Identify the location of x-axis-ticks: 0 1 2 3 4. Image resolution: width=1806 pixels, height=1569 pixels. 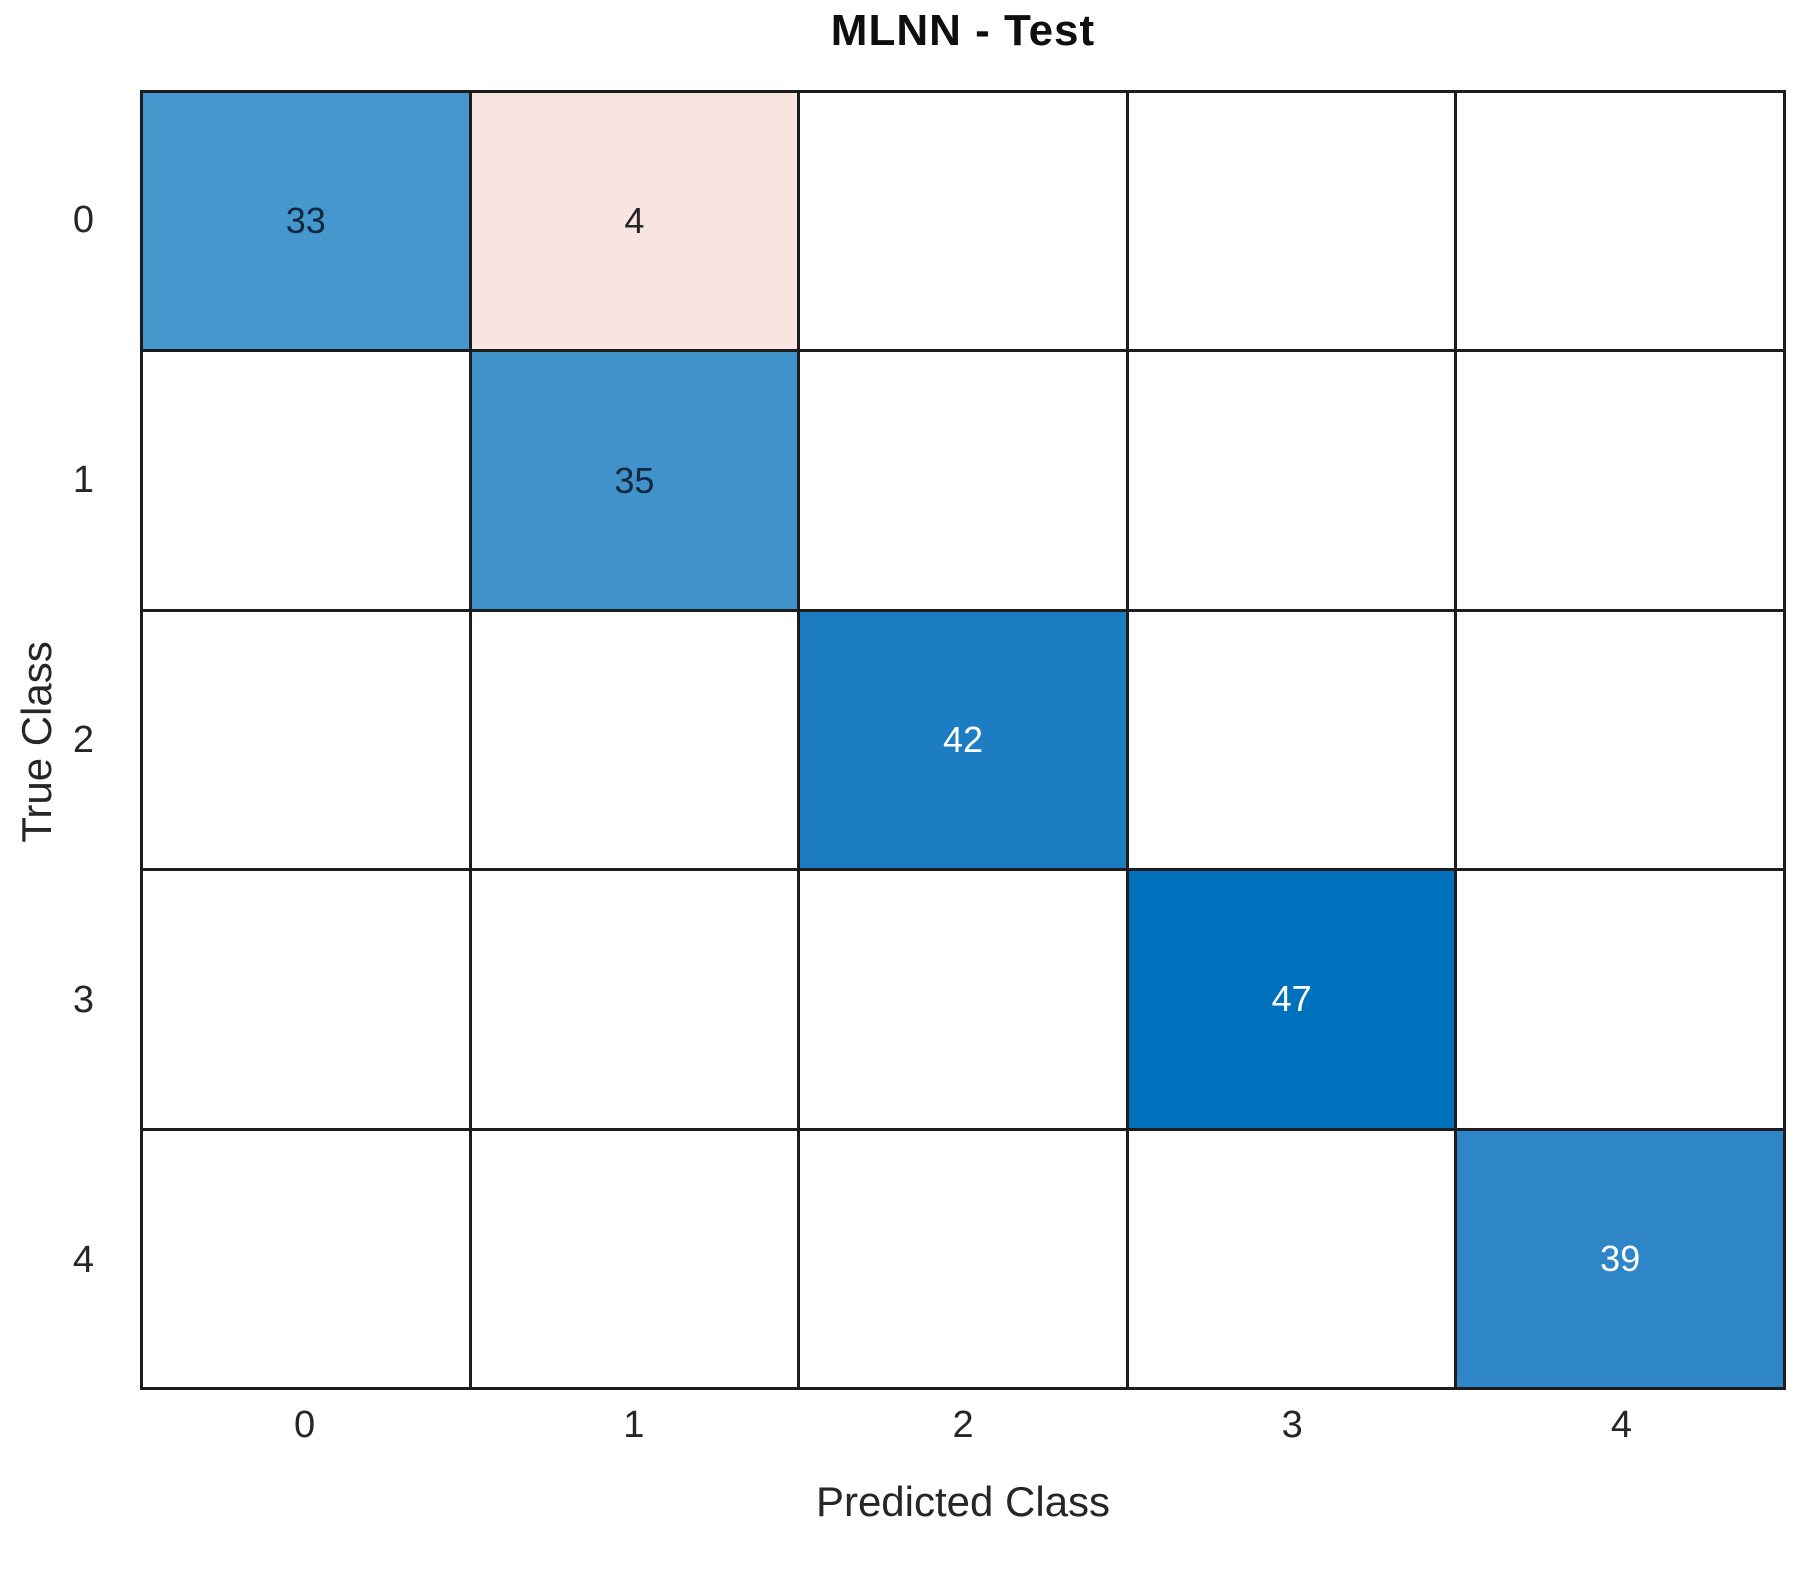
(963, 1434).